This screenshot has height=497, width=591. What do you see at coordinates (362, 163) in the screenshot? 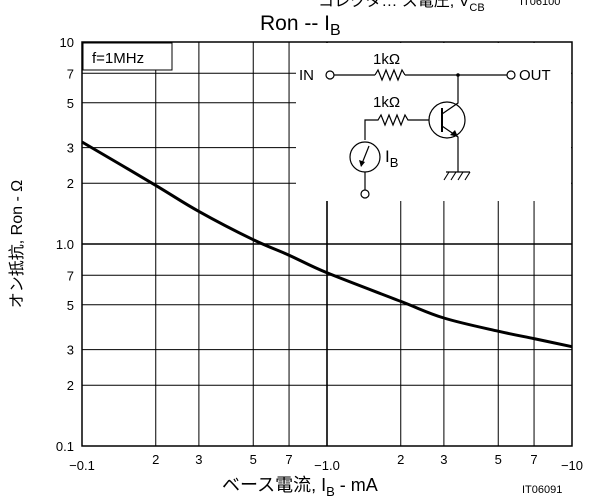
I see `current-arrowhead-icon` at bounding box center [362, 163].